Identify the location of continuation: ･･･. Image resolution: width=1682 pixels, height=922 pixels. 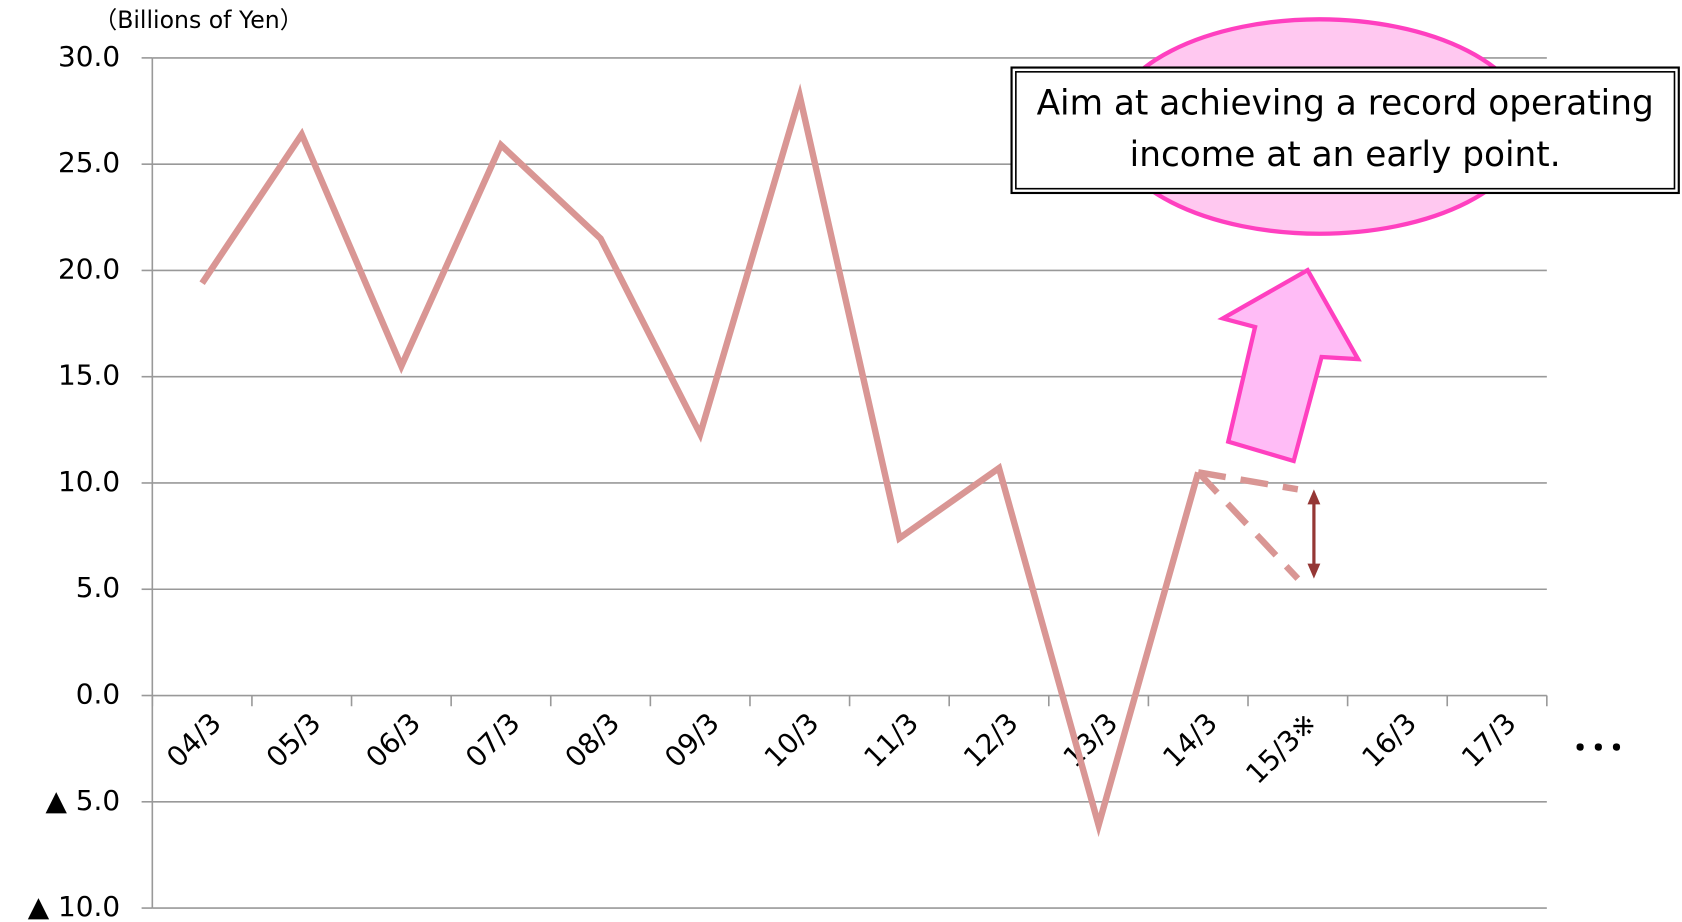
(1598, 748).